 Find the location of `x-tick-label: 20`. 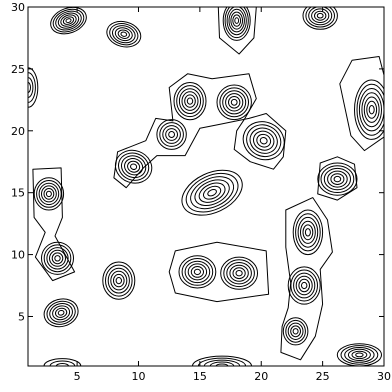

x-tick-label: 20 is located at coordinates (261, 376).